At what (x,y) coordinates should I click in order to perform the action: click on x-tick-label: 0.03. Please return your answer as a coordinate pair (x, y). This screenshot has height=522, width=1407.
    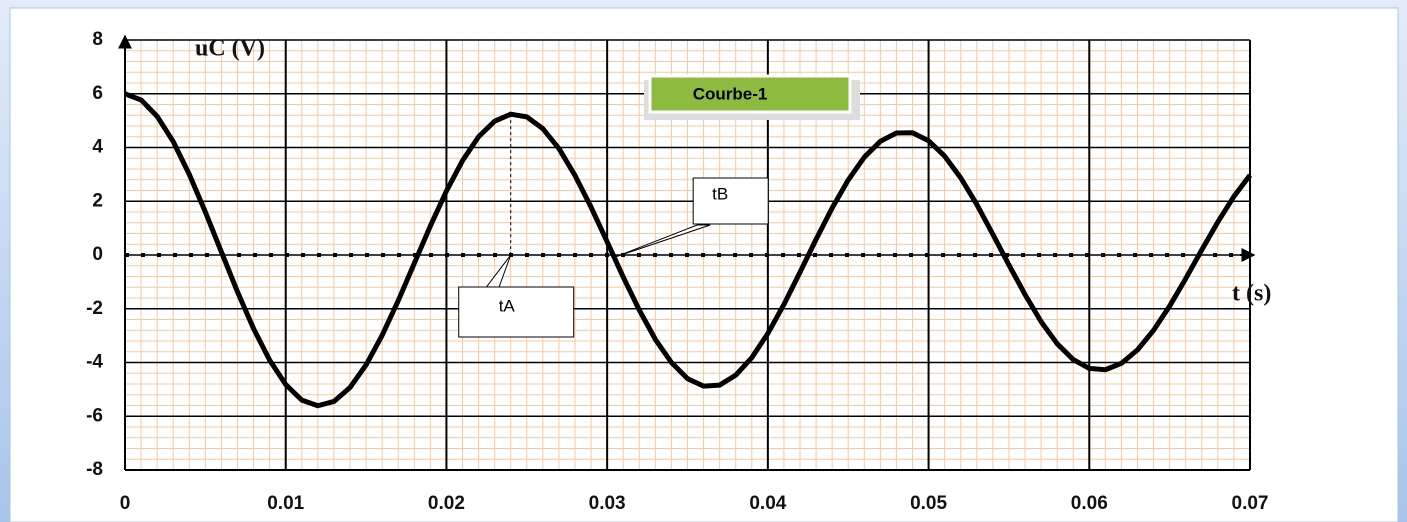
    Looking at the image, I should click on (607, 503).